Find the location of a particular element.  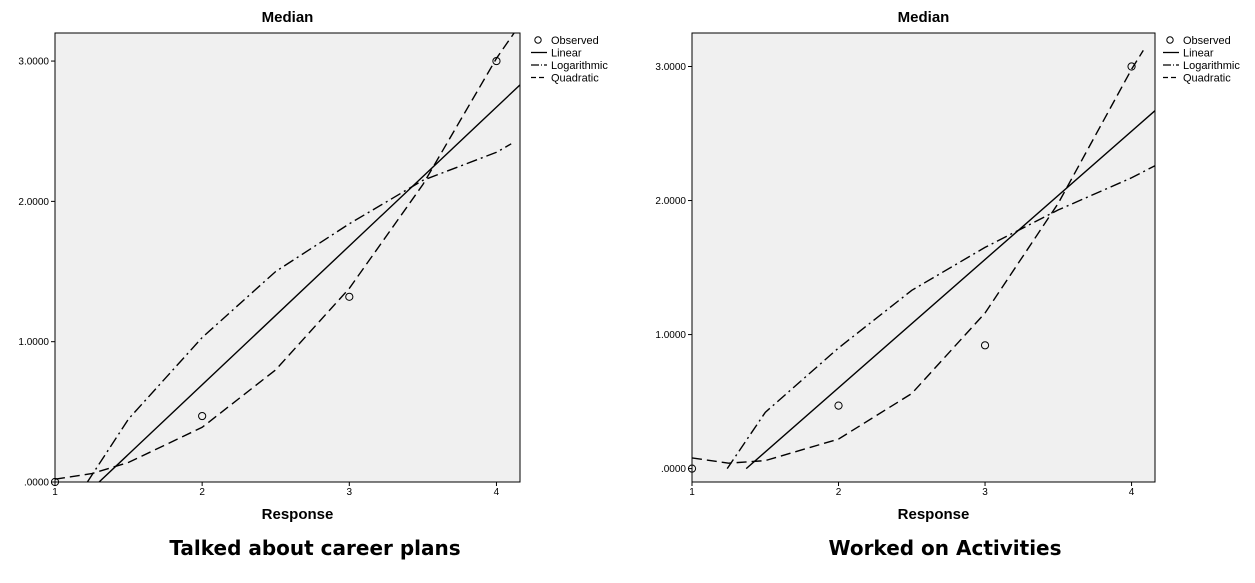

chart-caption: Talked about career plans is located at coordinates (315, 548).